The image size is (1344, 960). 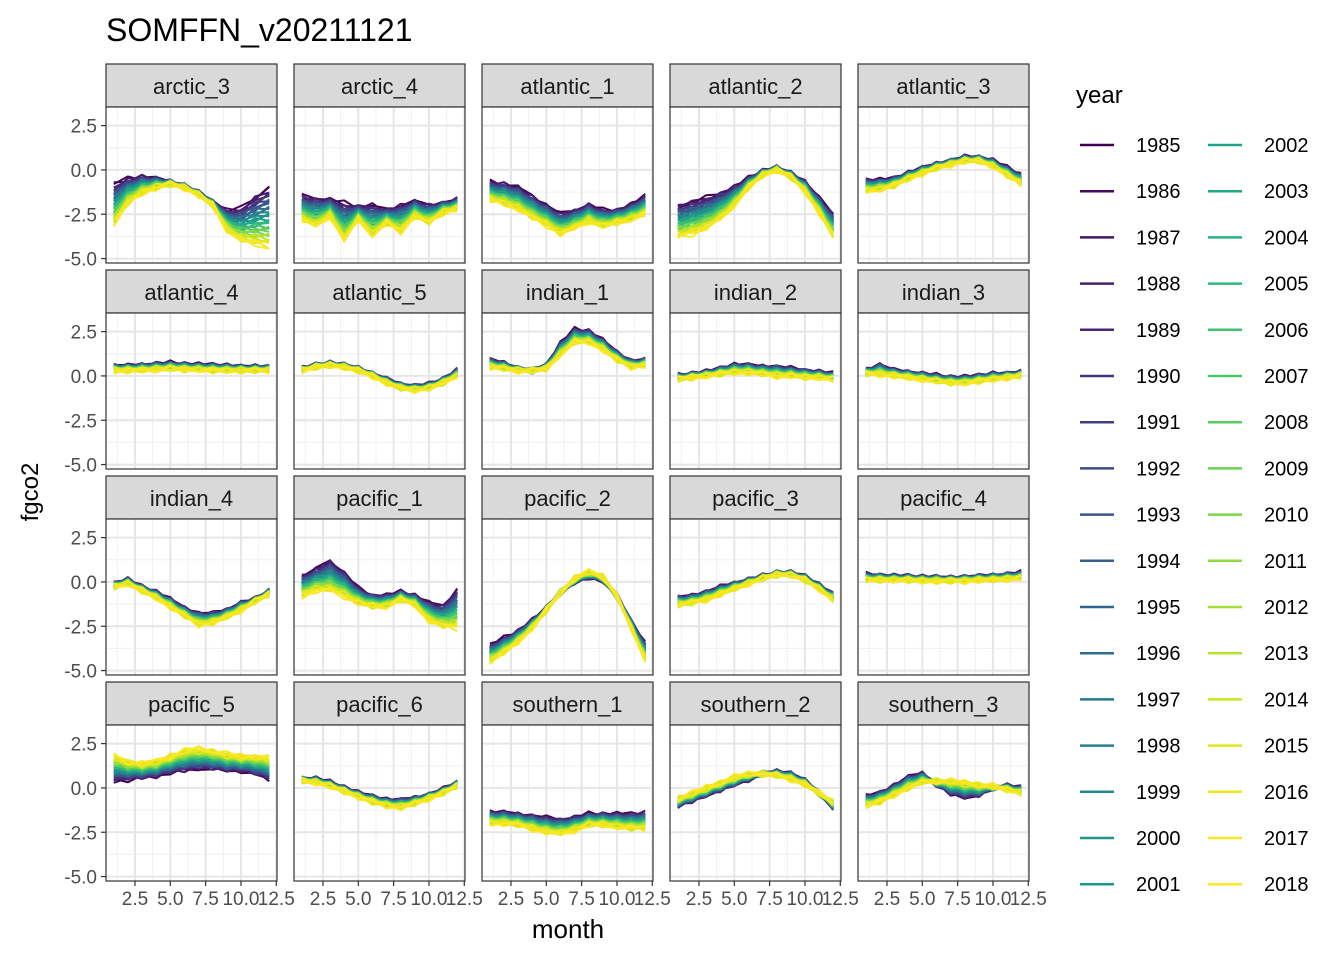 What do you see at coordinates (1130, 469) in the screenshot?
I see `legend-item: 1992` at bounding box center [1130, 469].